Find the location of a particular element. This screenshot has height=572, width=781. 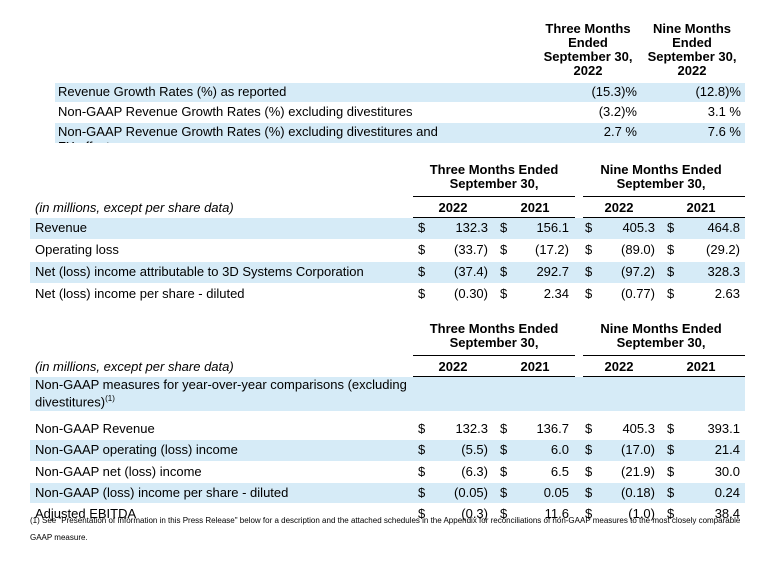

row-label: Non-GAAP Revenue is located at coordinates (95, 428).